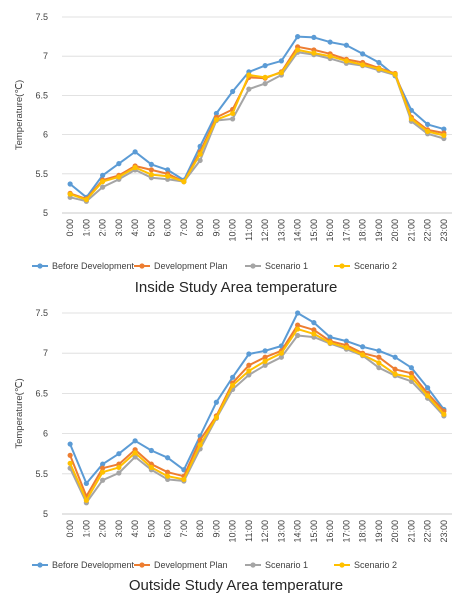 The image size is (473, 602). What do you see at coordinates (363, 531) in the screenshot?
I see `x-tick-label: 18:00` at bounding box center [363, 531].